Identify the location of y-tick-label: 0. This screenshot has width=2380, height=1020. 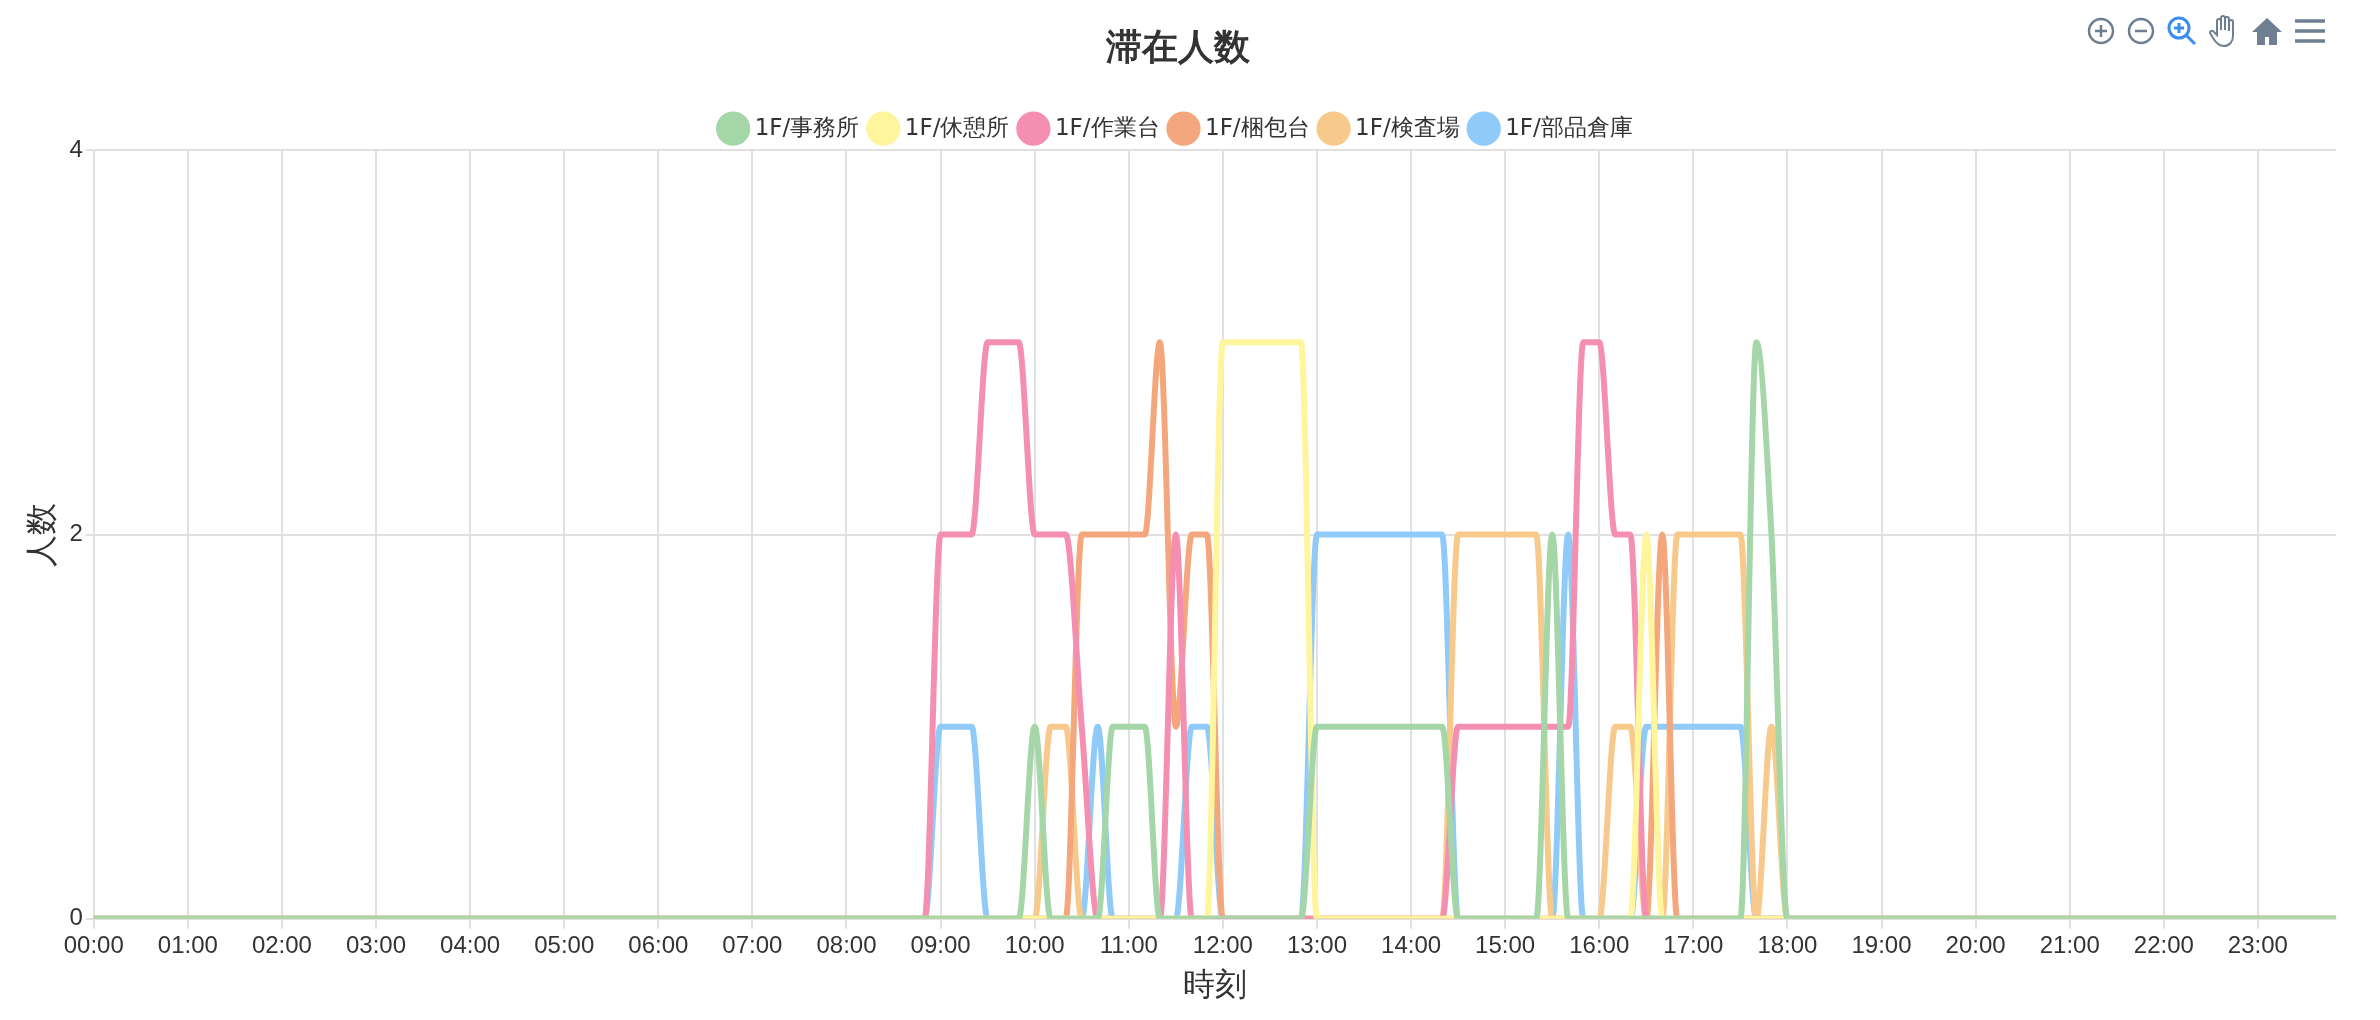
(76, 917).